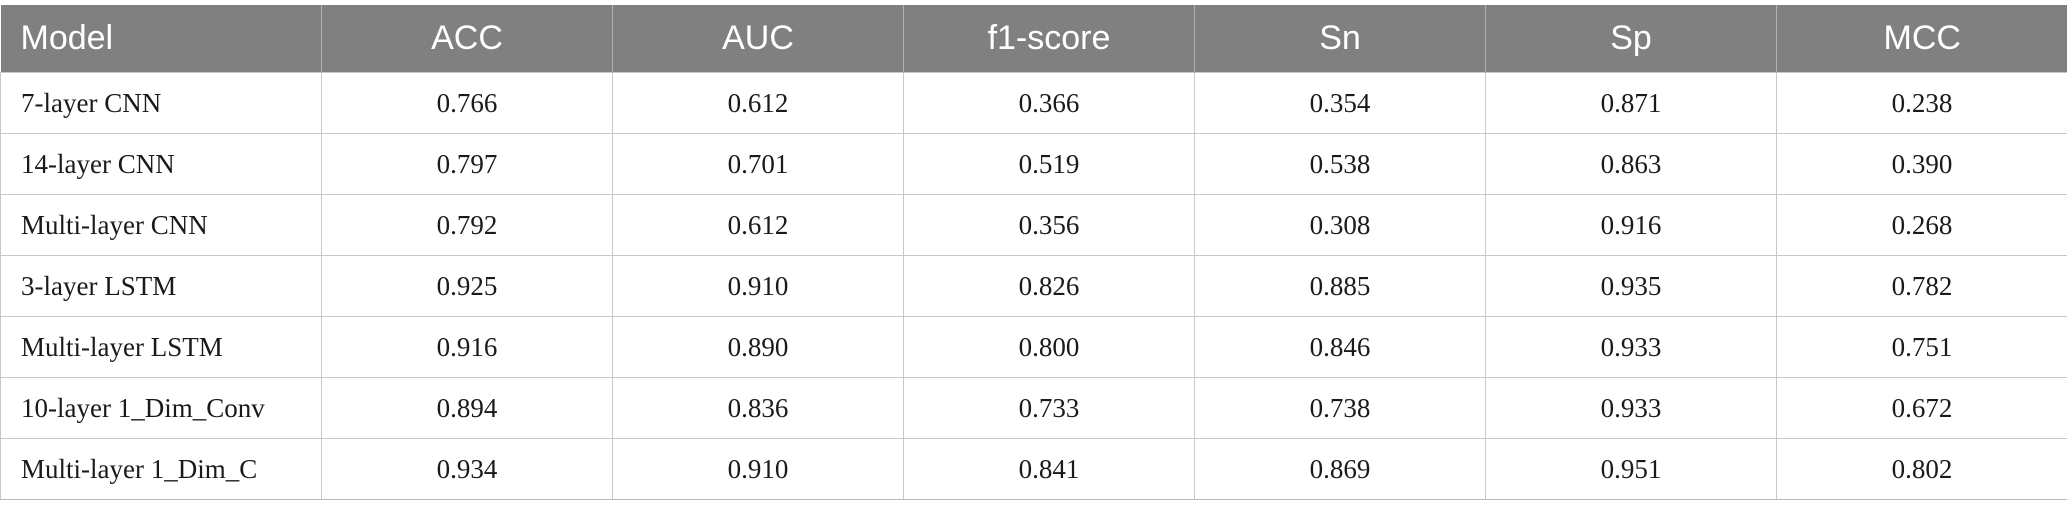  What do you see at coordinates (758, 164) in the screenshot?
I see `cell-auc: 0.701` at bounding box center [758, 164].